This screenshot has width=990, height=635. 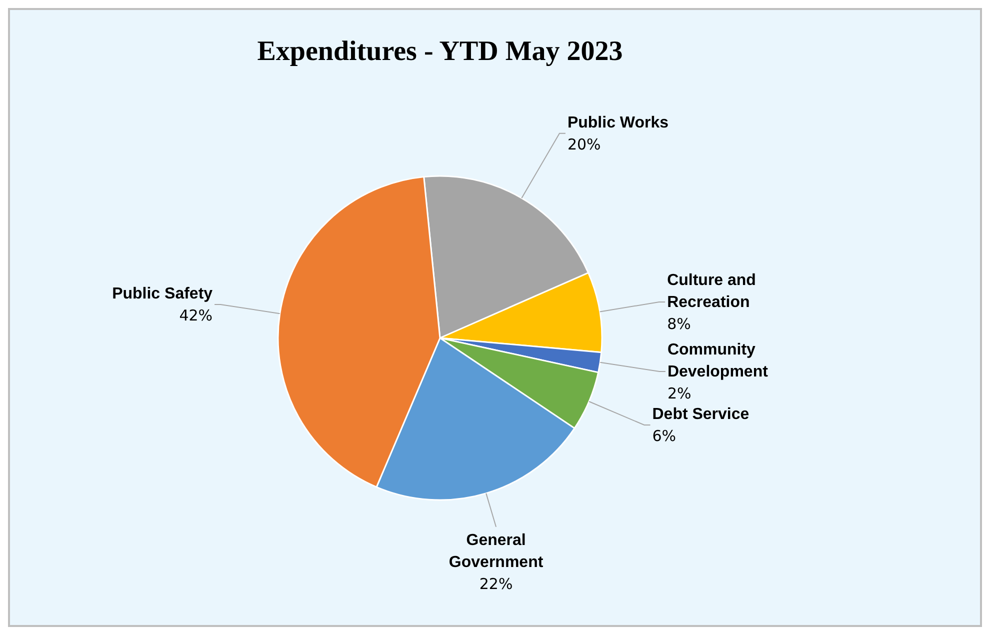 What do you see at coordinates (584, 144) in the screenshot?
I see `data-label: 20%` at bounding box center [584, 144].